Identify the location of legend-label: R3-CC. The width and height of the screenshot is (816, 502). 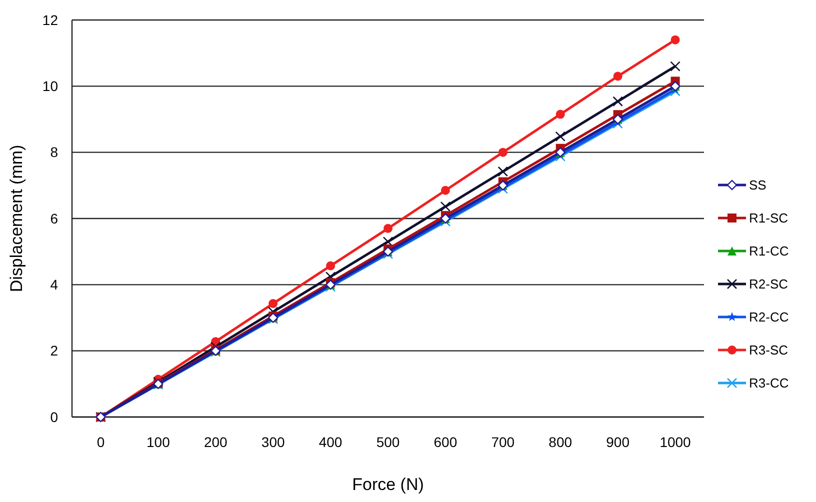
(769, 383).